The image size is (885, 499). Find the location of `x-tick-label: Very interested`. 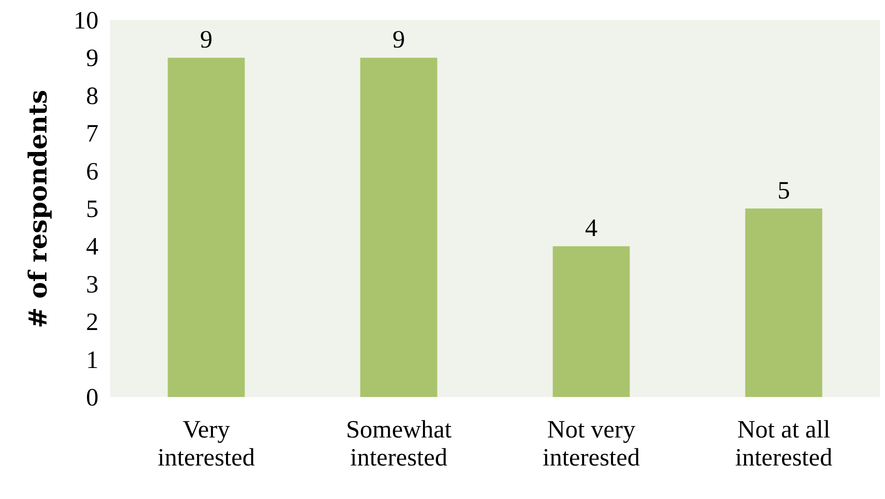

x-tick-label: Very interested is located at coordinates (207, 444).